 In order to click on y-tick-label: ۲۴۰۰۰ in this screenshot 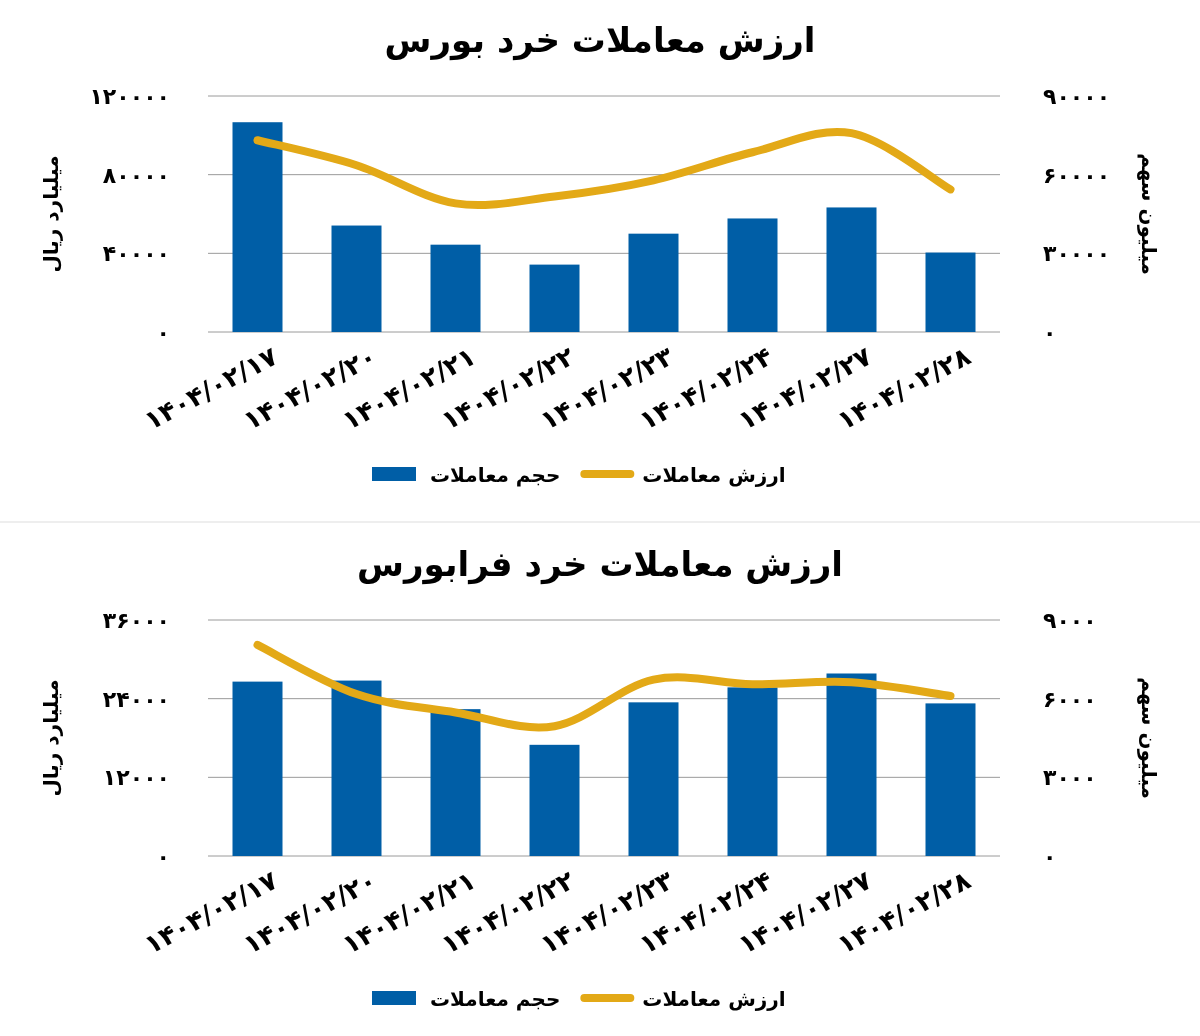, I will do `click(136, 699)`.